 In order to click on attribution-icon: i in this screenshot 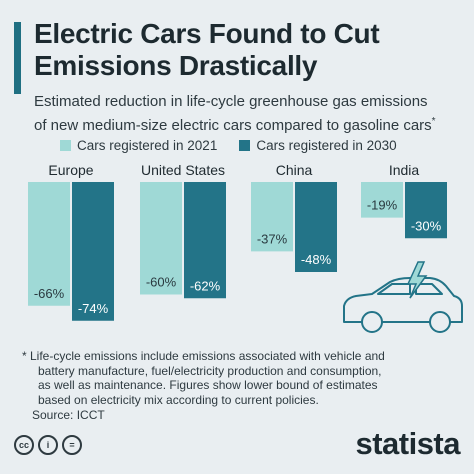, I will do `click(48, 445)`.